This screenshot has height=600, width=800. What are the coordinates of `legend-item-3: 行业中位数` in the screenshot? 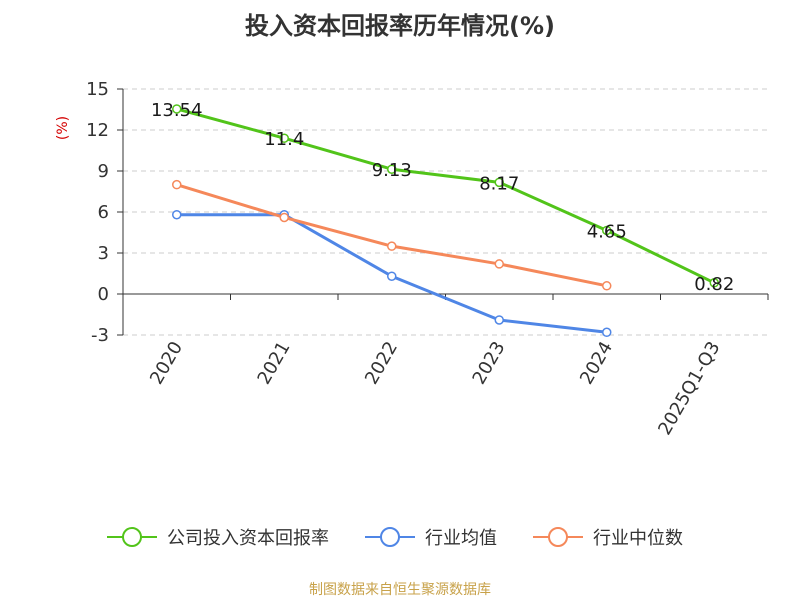 It's located at (608, 538).